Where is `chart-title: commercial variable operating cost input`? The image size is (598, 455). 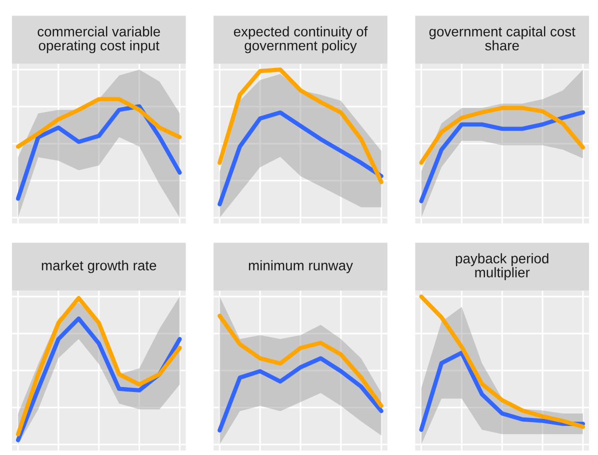
chart-title: commercial variable operating cost input is located at coordinates (99, 40).